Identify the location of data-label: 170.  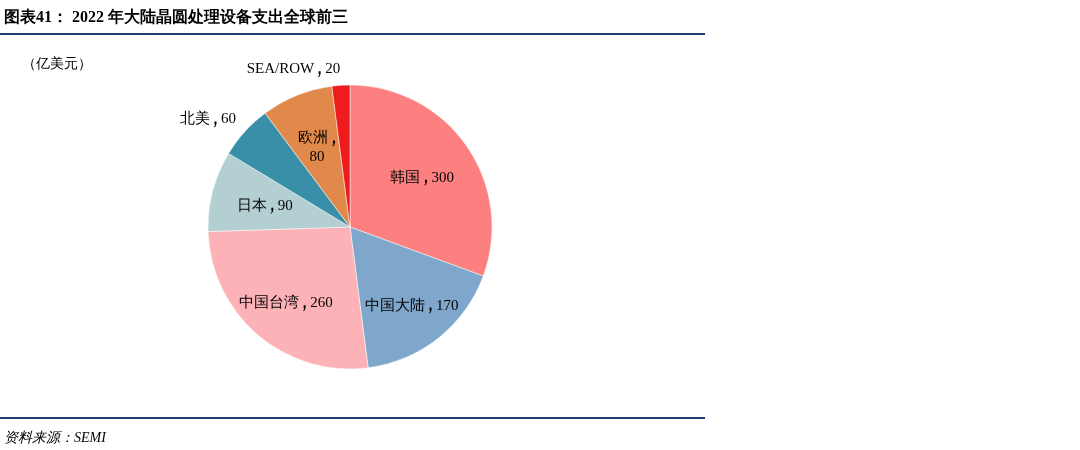
(447, 304).